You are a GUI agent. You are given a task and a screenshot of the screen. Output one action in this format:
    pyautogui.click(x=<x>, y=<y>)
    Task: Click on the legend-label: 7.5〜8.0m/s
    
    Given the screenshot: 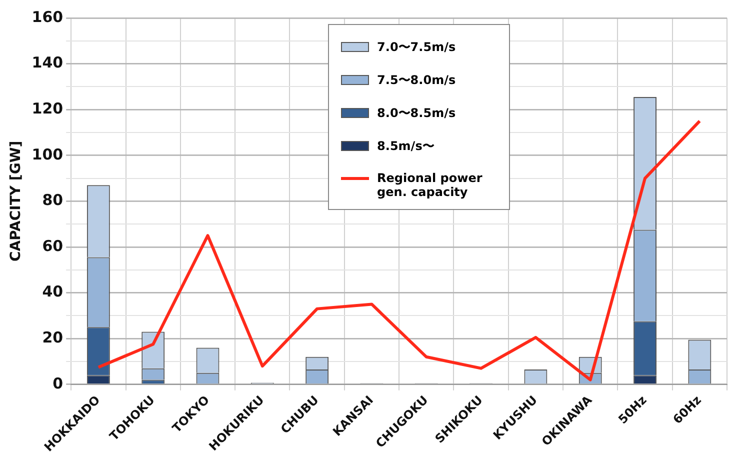 What is the action you would take?
    pyautogui.click(x=417, y=80)
    